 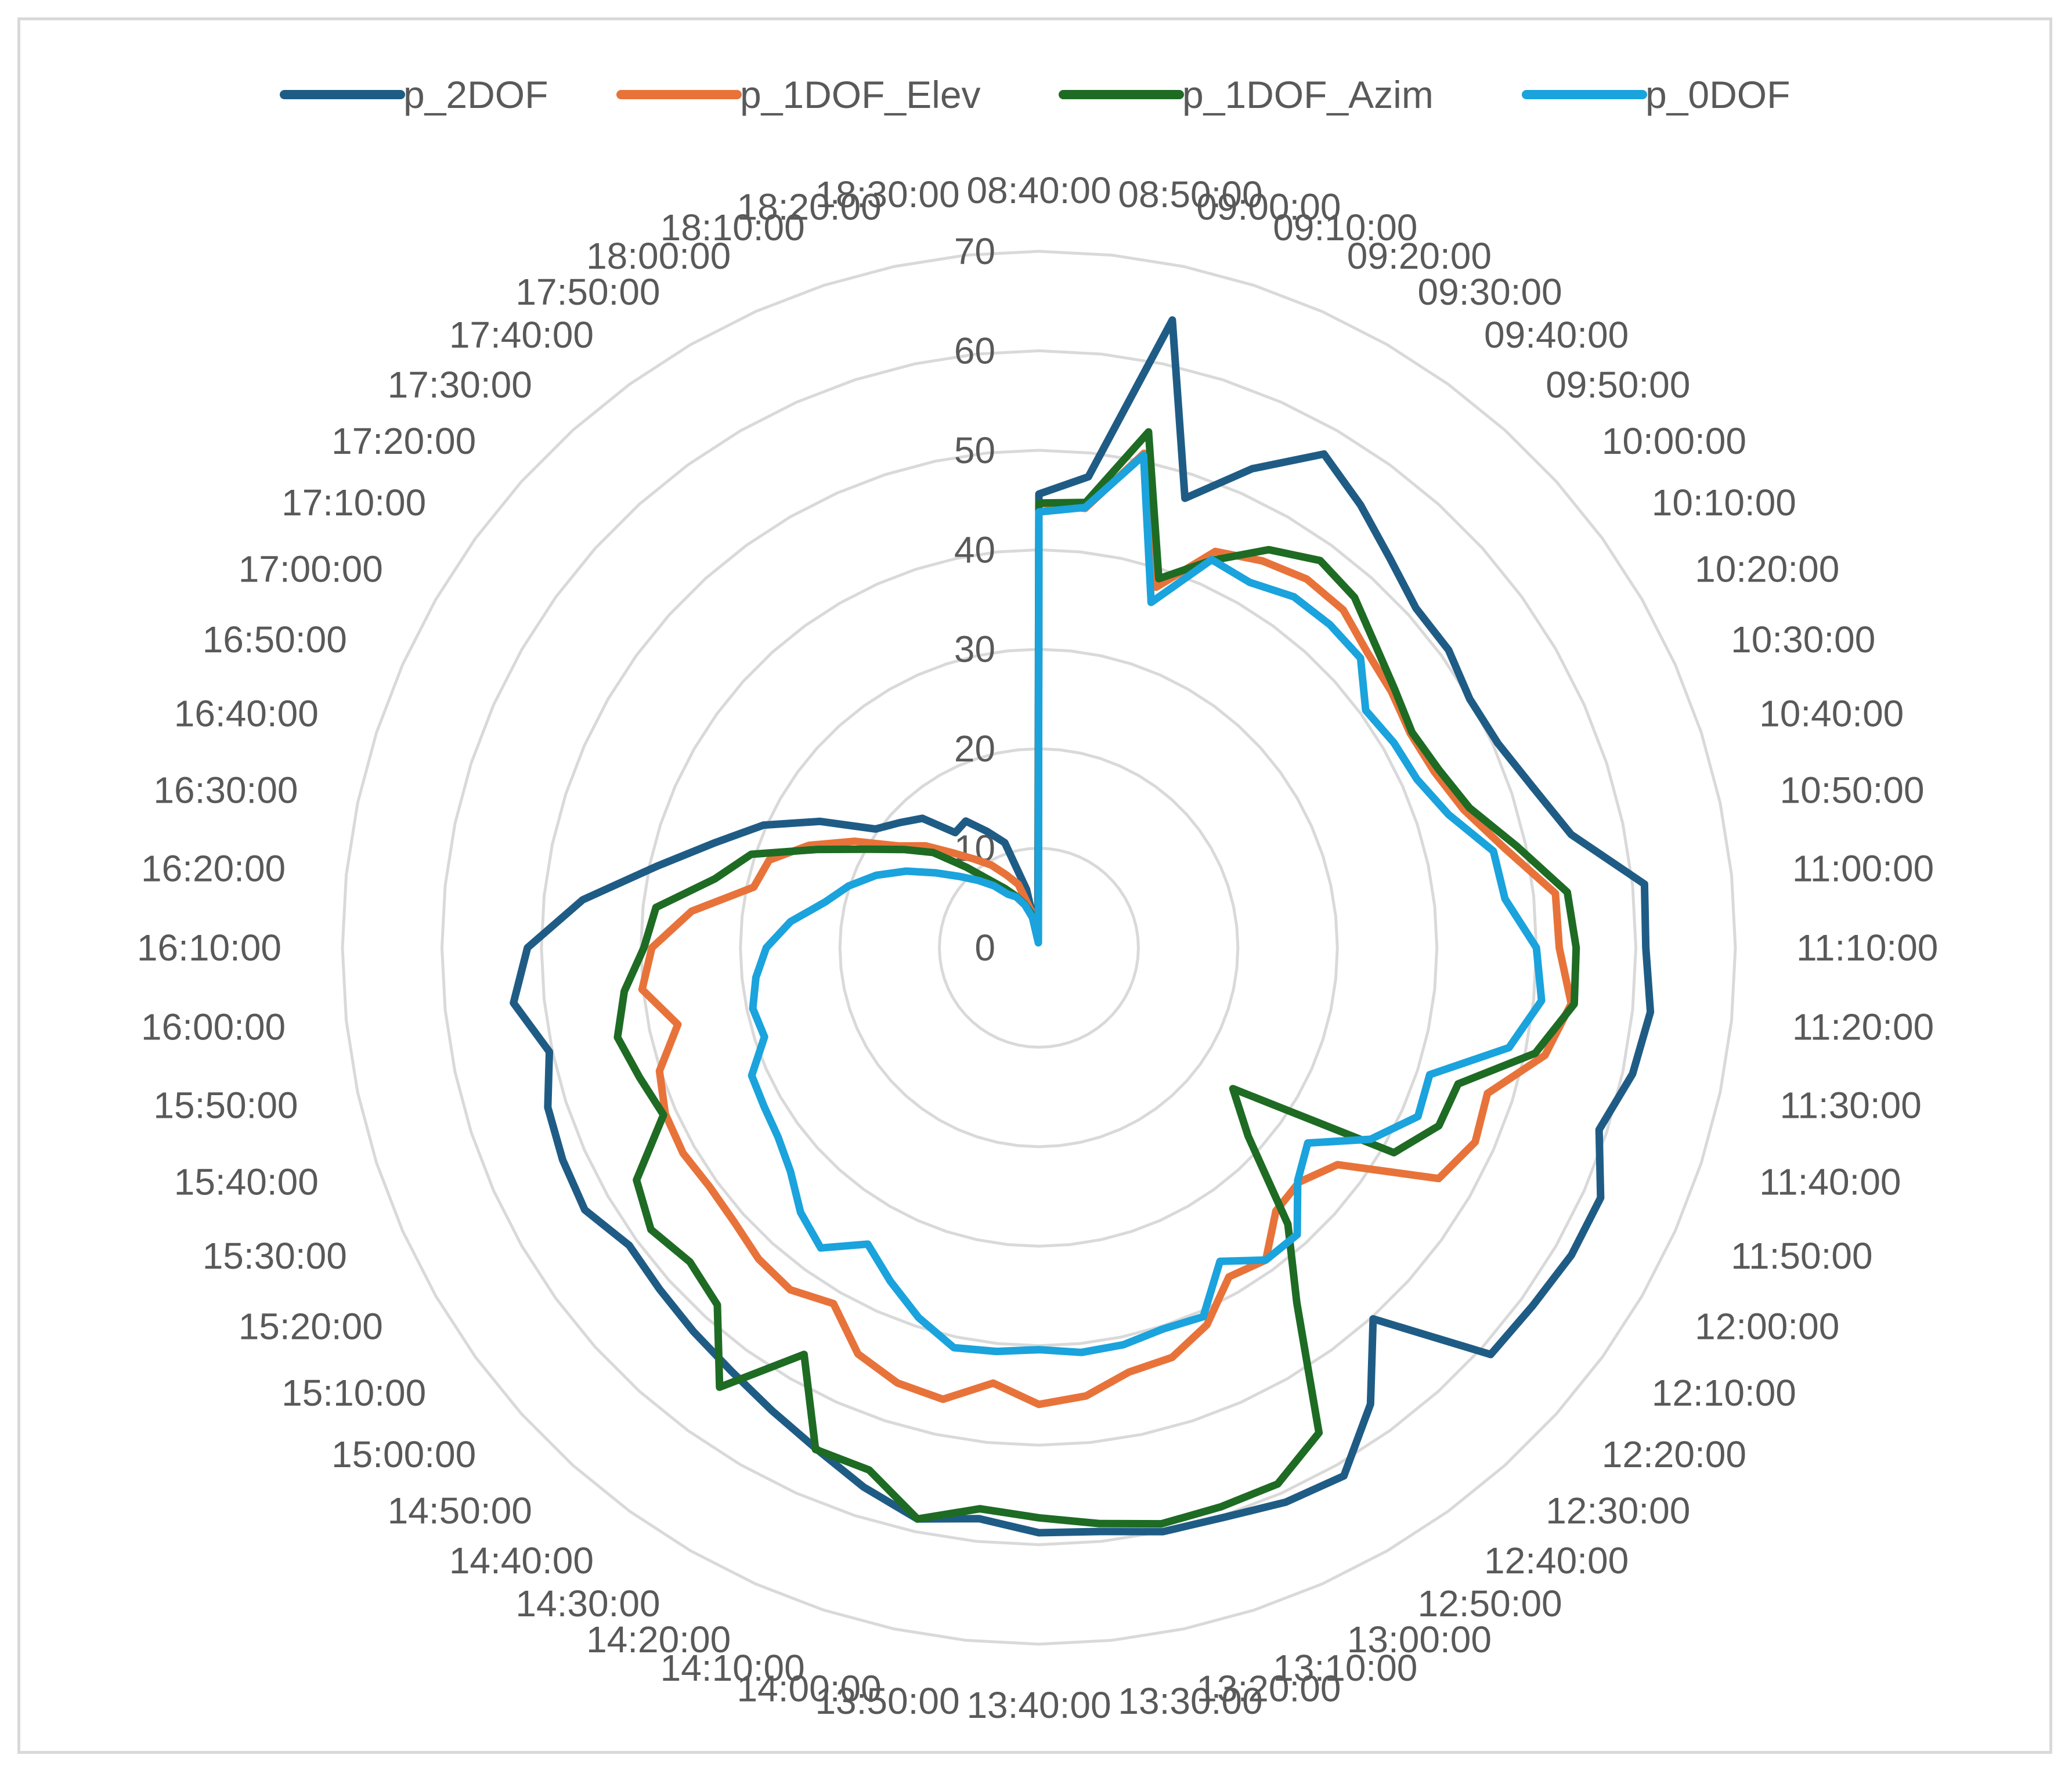 I want to click on radial-tick-label: 30, so click(x=975, y=649).